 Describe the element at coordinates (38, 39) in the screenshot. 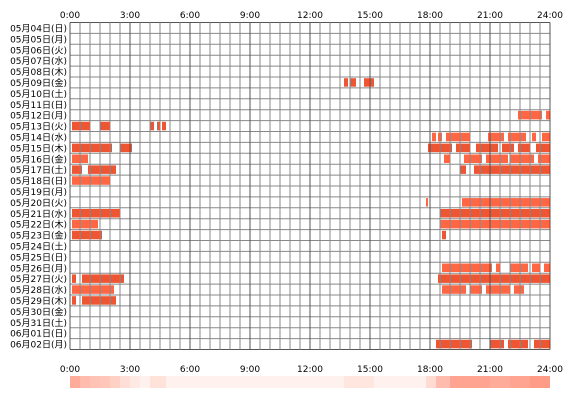

I see `row-label: 05月05日(月)` at that location.